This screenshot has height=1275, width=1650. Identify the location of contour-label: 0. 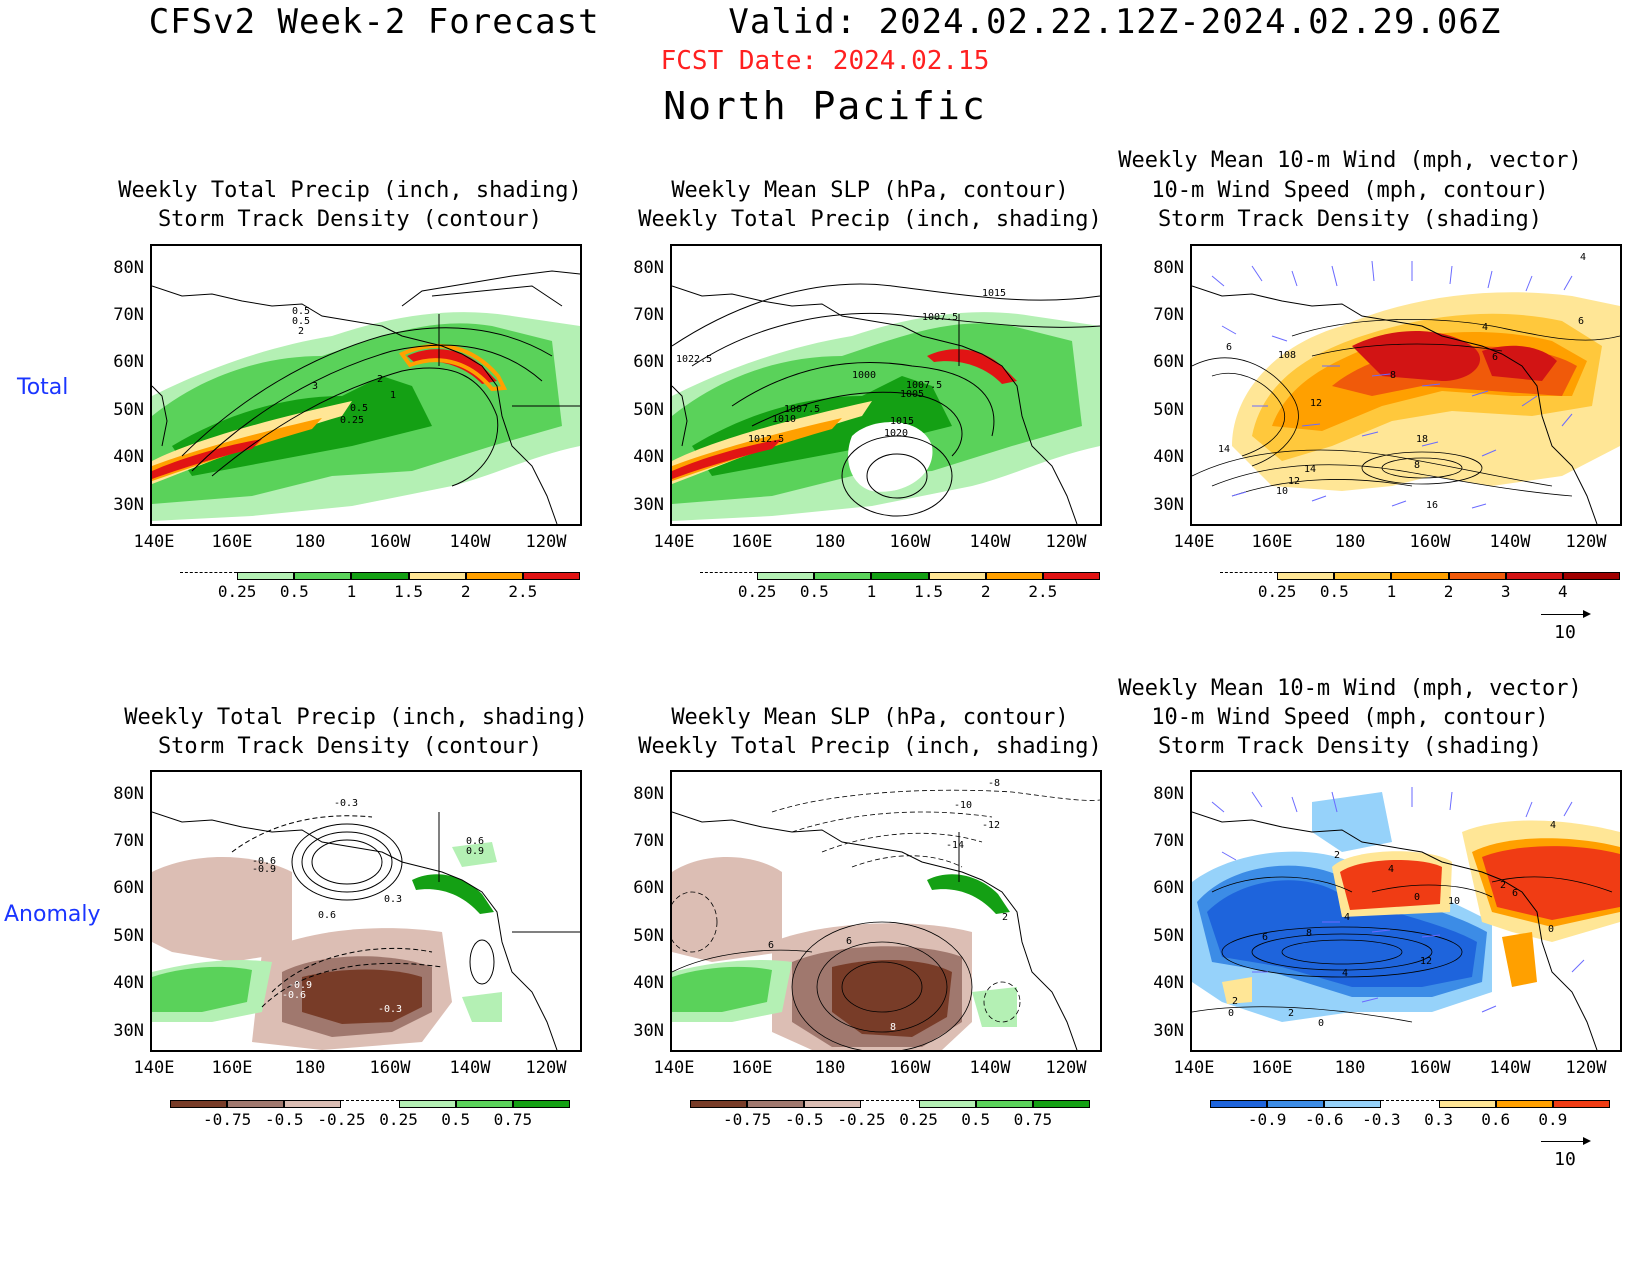
(1551, 929).